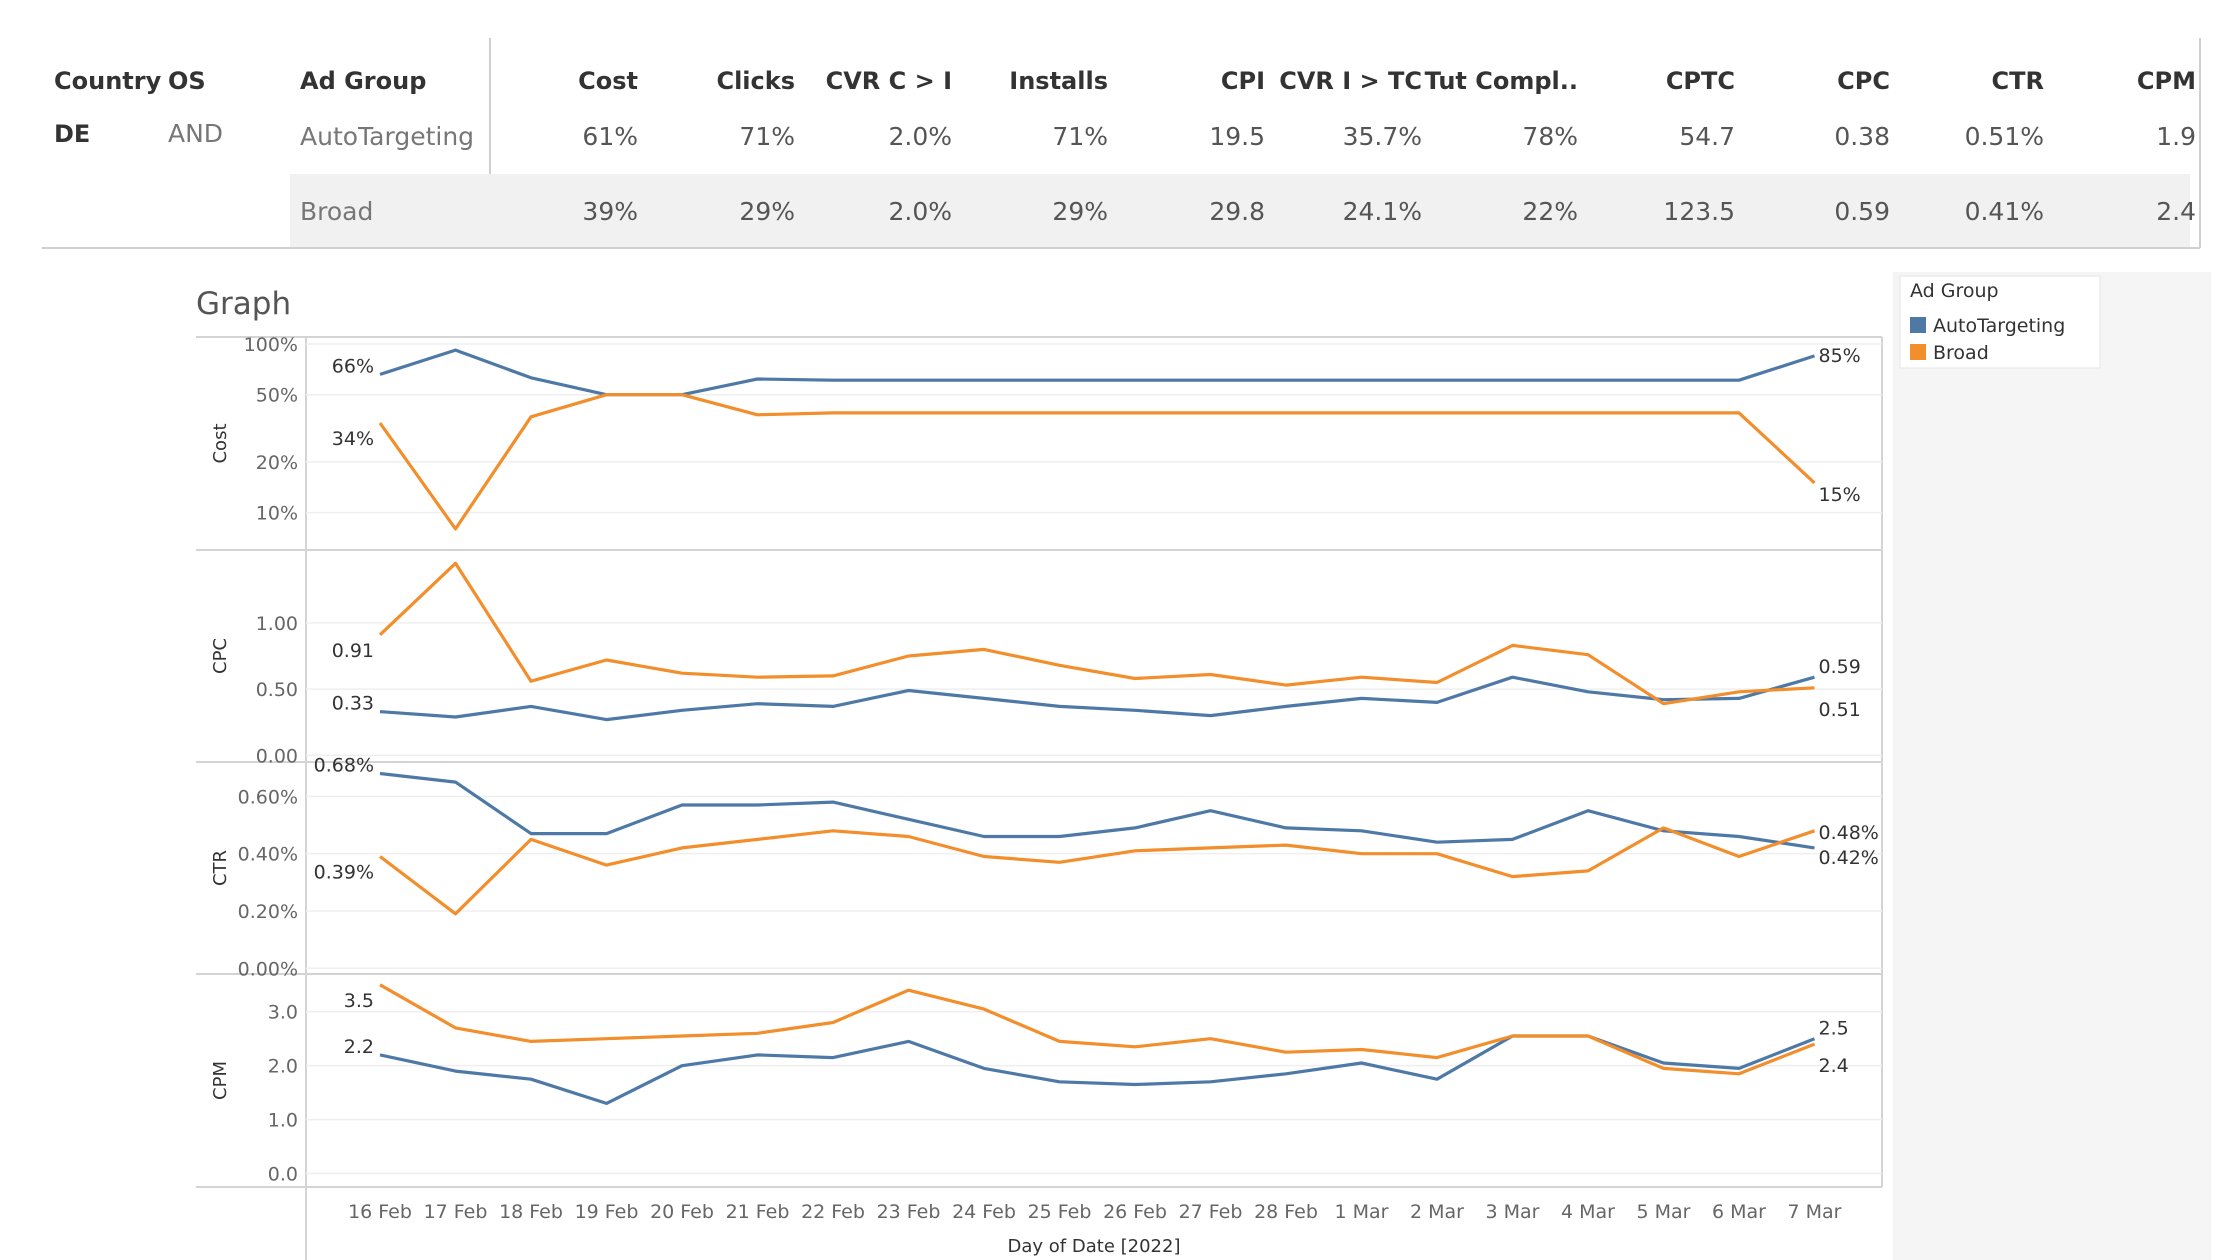 This screenshot has height=1260, width=2240. Describe the element at coordinates (1097, 462) in the screenshot. I see `series-line-broad` at that location.